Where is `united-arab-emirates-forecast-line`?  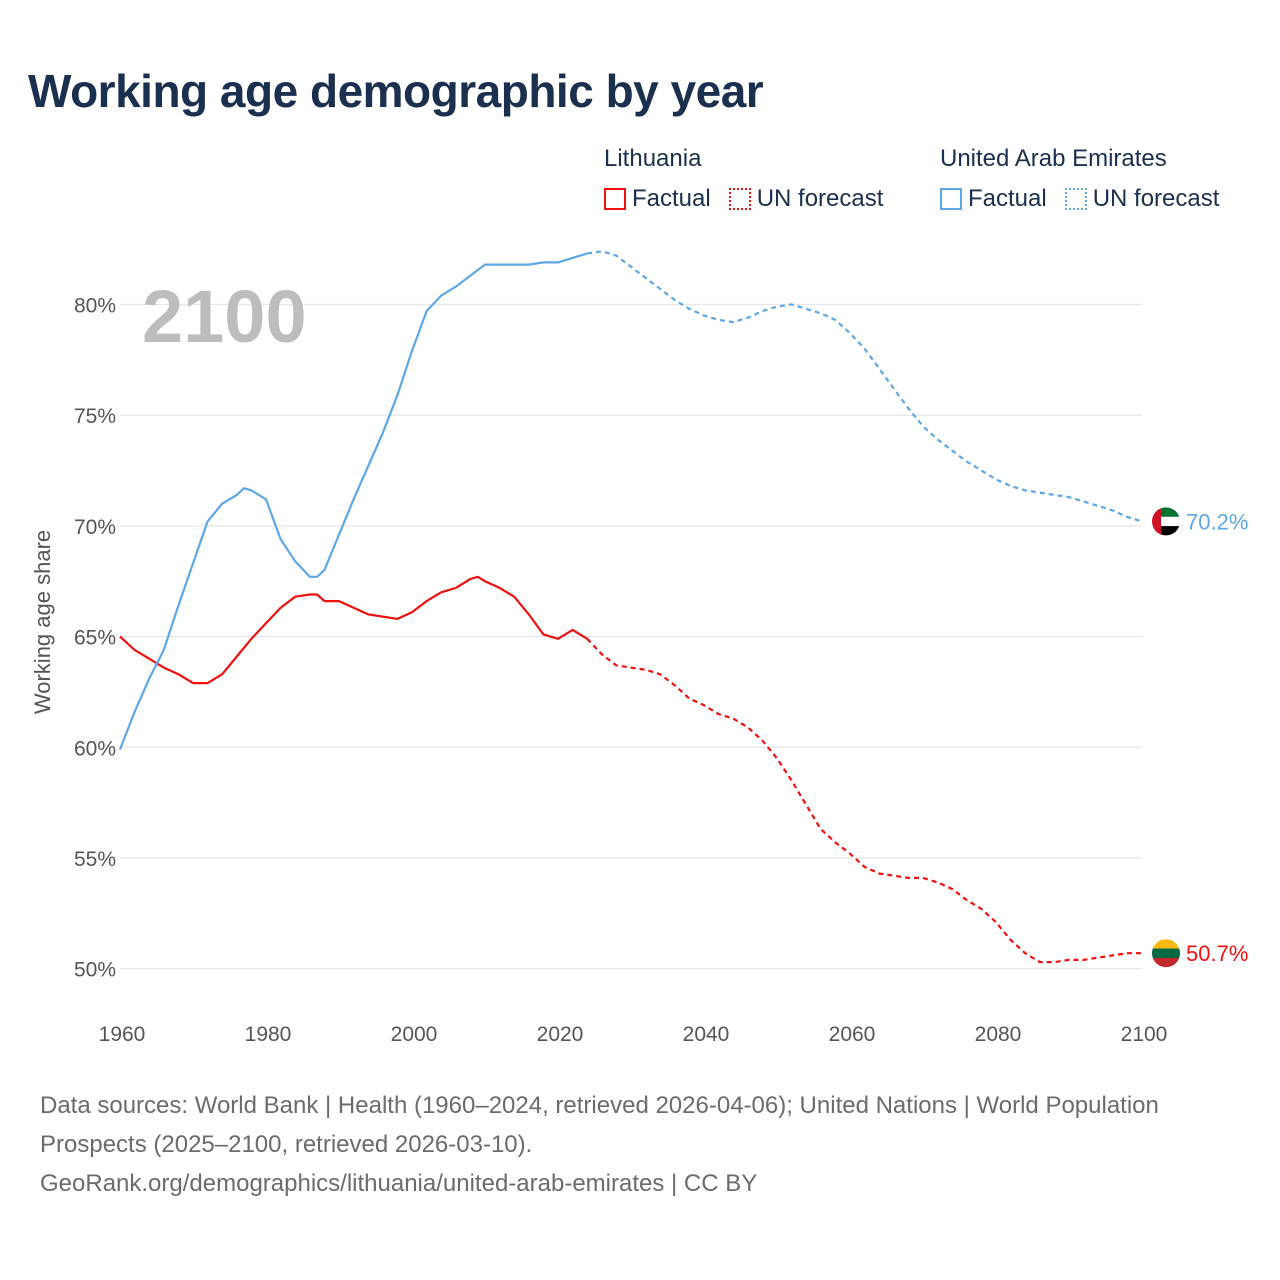 united-arab-emirates-forecast-line is located at coordinates (865, 386).